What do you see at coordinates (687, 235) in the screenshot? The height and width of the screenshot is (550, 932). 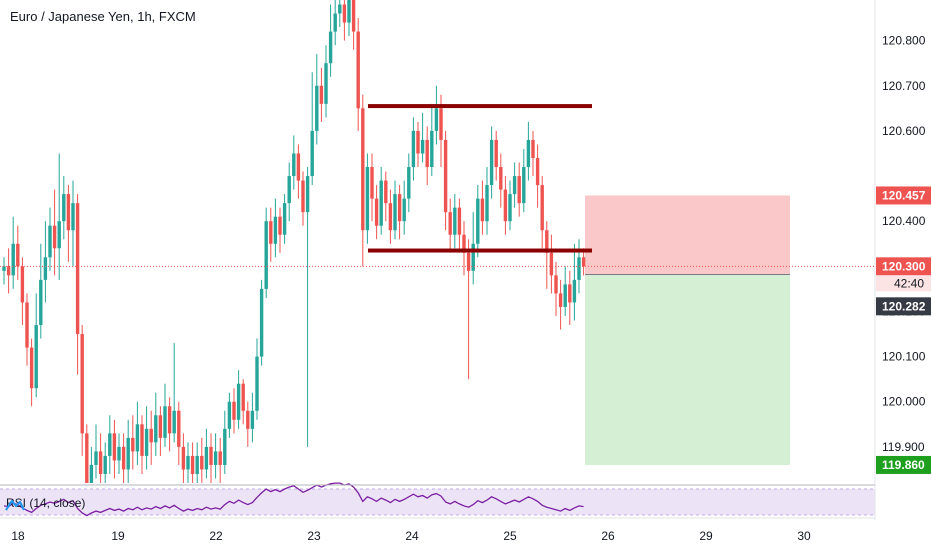 I see `stop-loss-zone` at bounding box center [687, 235].